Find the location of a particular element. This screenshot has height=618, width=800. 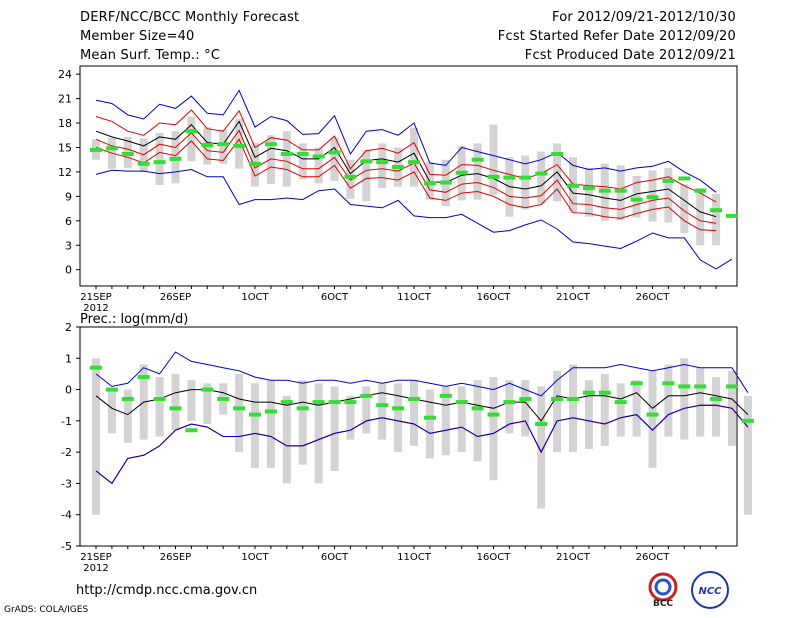

series-max is located at coordinates (406, 141).